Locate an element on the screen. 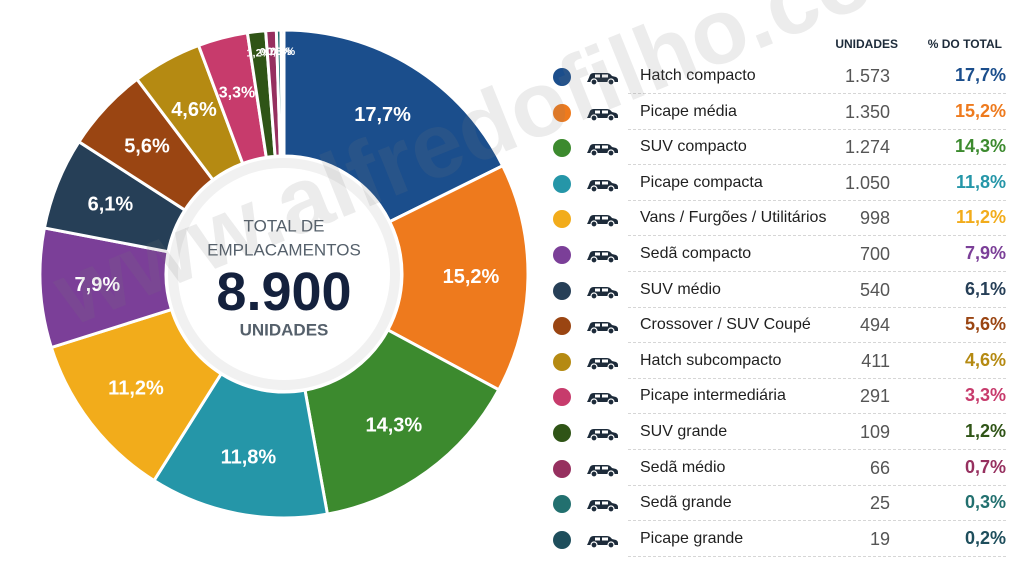  legend-row: Vans / Furgões / Utilitários 998 11,2% is located at coordinates (773, 219).